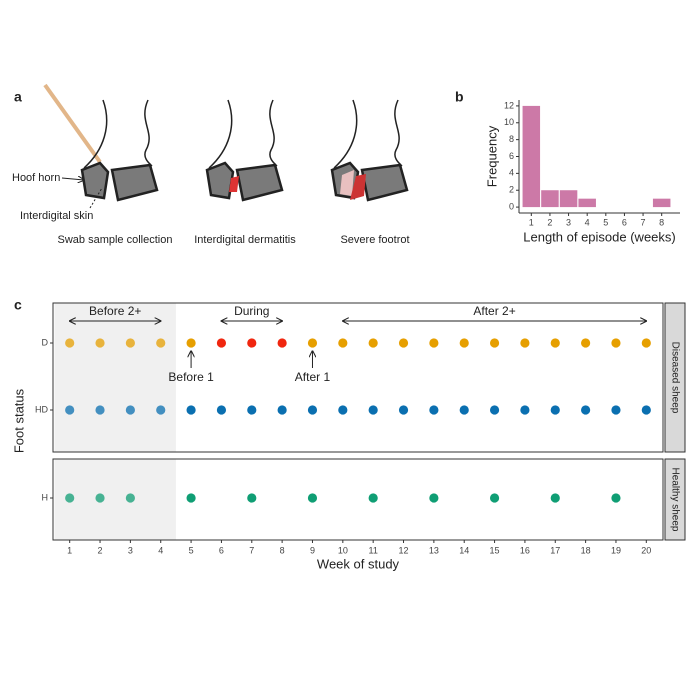 This screenshot has height=700, width=700. What do you see at coordinates (491, 156) in the screenshot?
I see `y-axis-label: Frequency` at bounding box center [491, 156].